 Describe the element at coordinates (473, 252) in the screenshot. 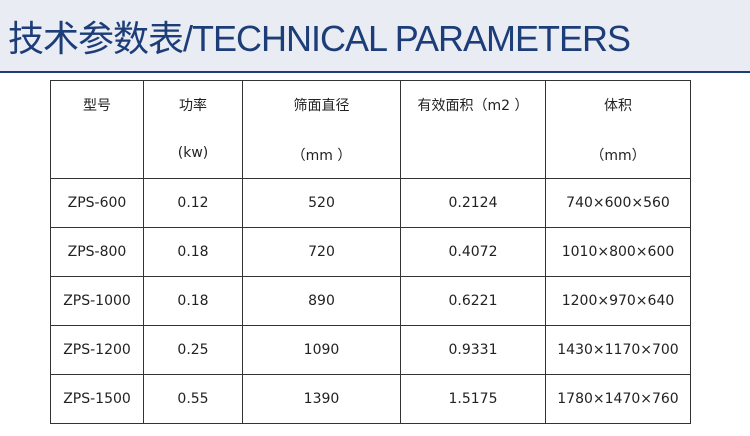

I see `cell: 0.4072` at that location.